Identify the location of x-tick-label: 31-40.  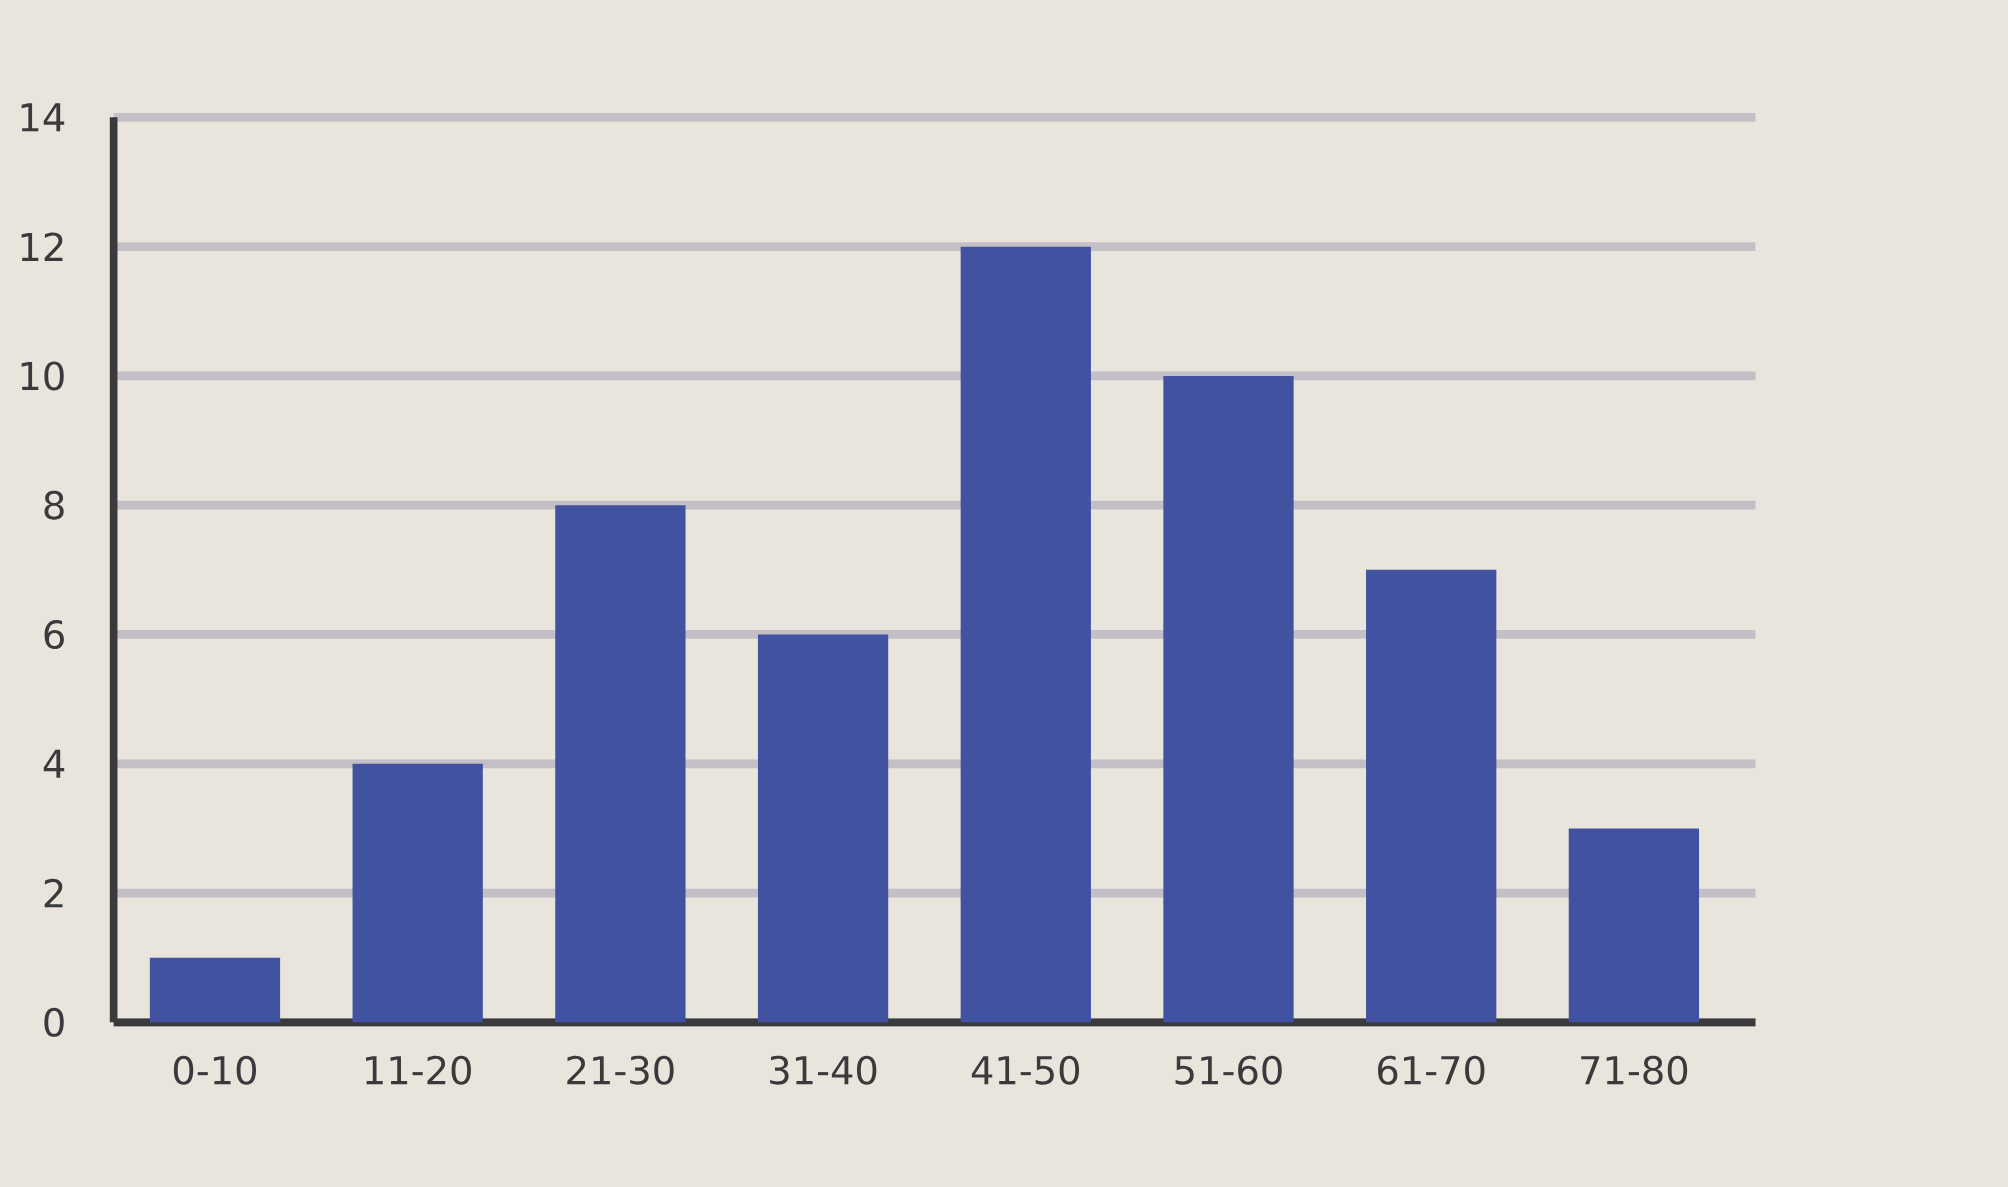
(823, 1070).